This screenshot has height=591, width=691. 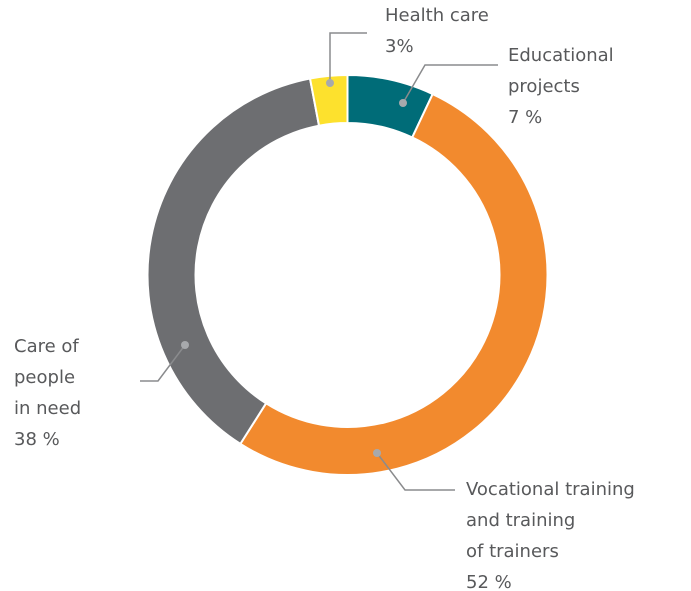 I want to click on value-label: 38 %, so click(x=37, y=439).